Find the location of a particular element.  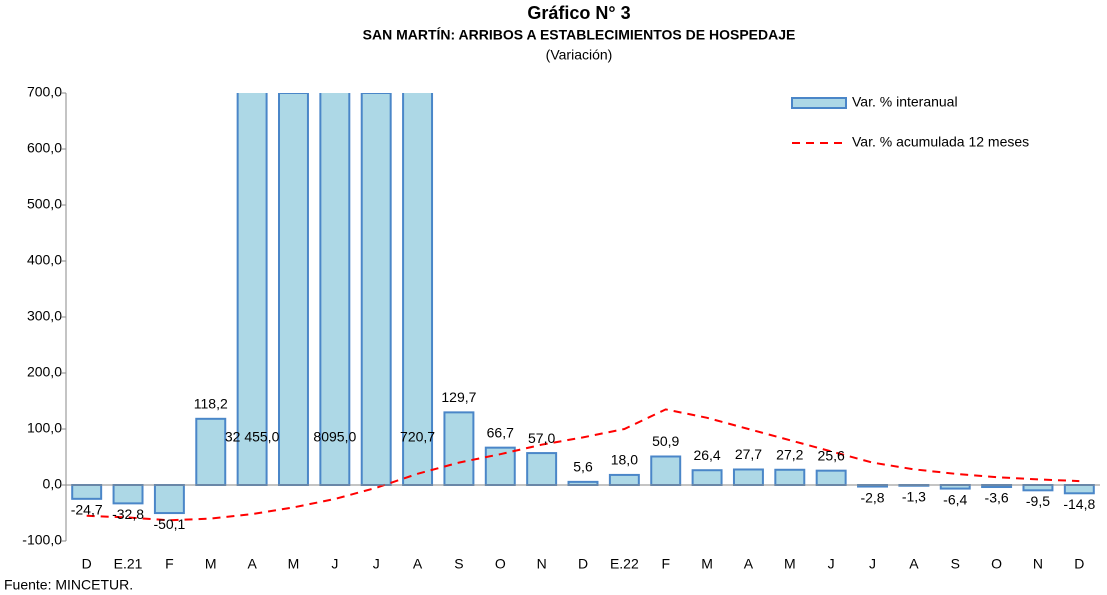

y-tick-label: 700,0 is located at coordinates (44, 92).